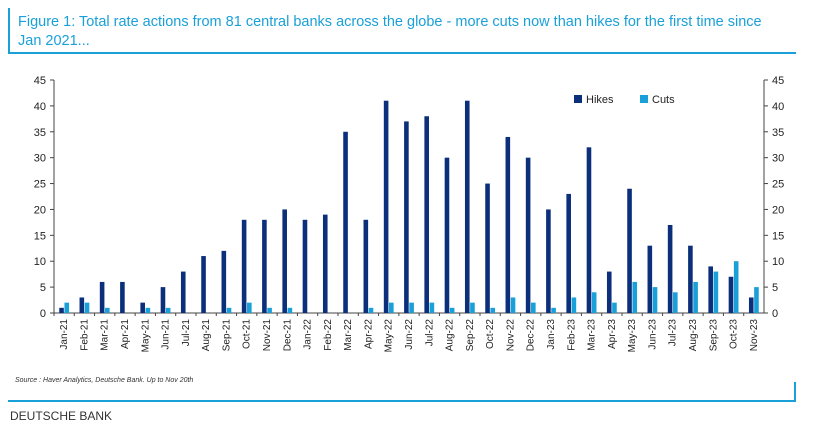 This screenshot has height=433, width=820. Describe the element at coordinates (226, 335) in the screenshot. I see `x-tick-label: Sep-21` at that location.